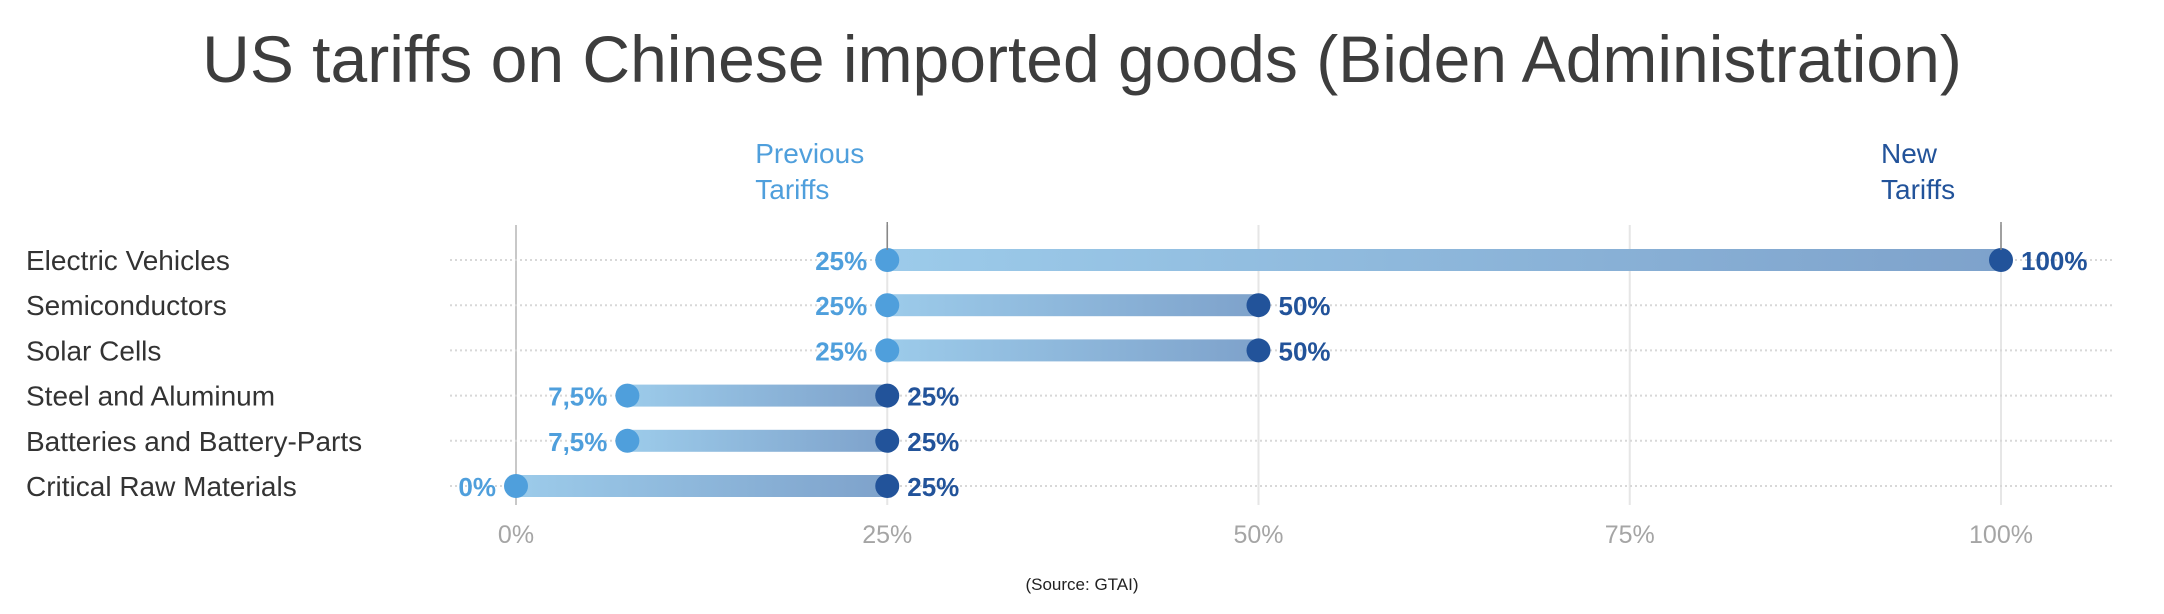 Image resolution: width=2164 pixels, height=614 pixels. What do you see at coordinates (1918, 171) in the screenshot?
I see `new-tariffs-header: New Tariffs` at bounding box center [1918, 171].